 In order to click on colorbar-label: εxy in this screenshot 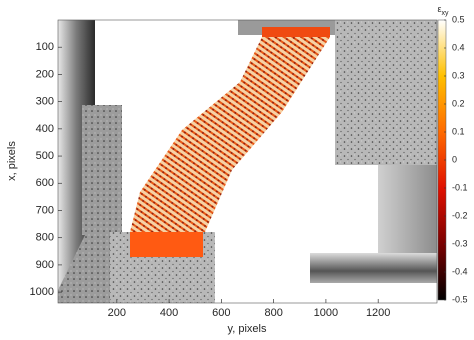, I will do `click(443, 10)`.